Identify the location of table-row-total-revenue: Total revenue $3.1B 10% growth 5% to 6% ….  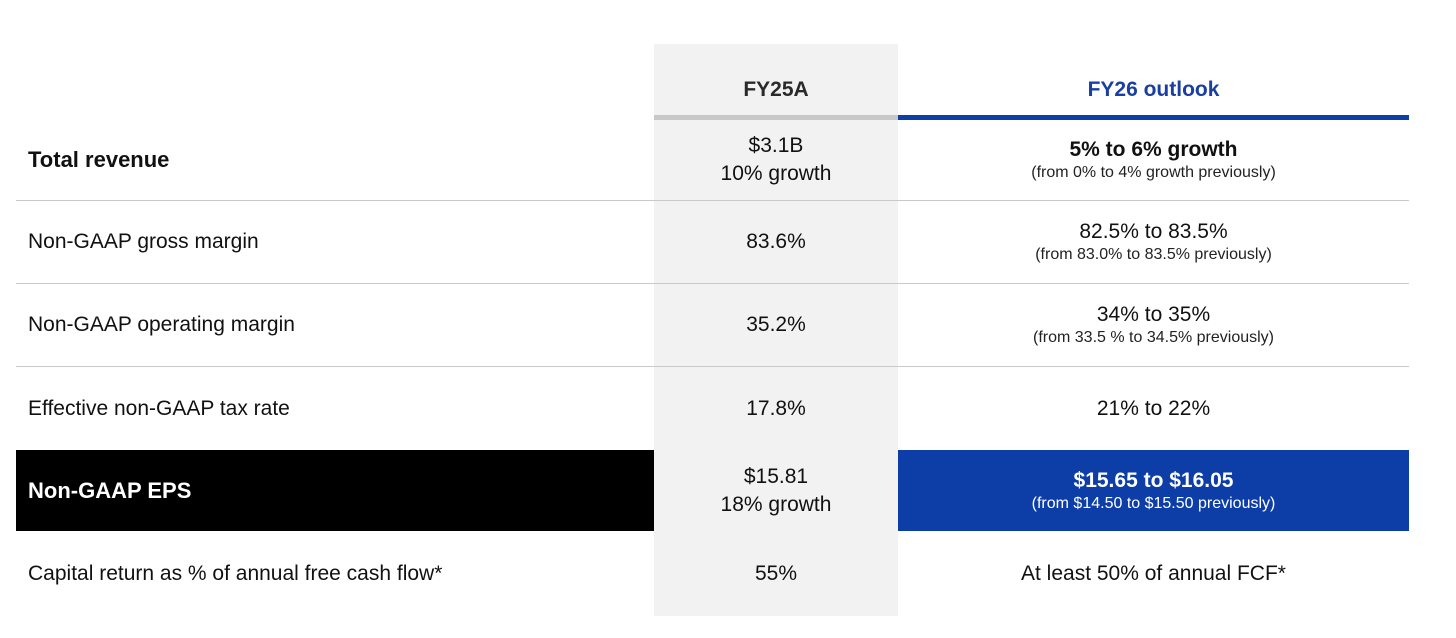
(712, 160).